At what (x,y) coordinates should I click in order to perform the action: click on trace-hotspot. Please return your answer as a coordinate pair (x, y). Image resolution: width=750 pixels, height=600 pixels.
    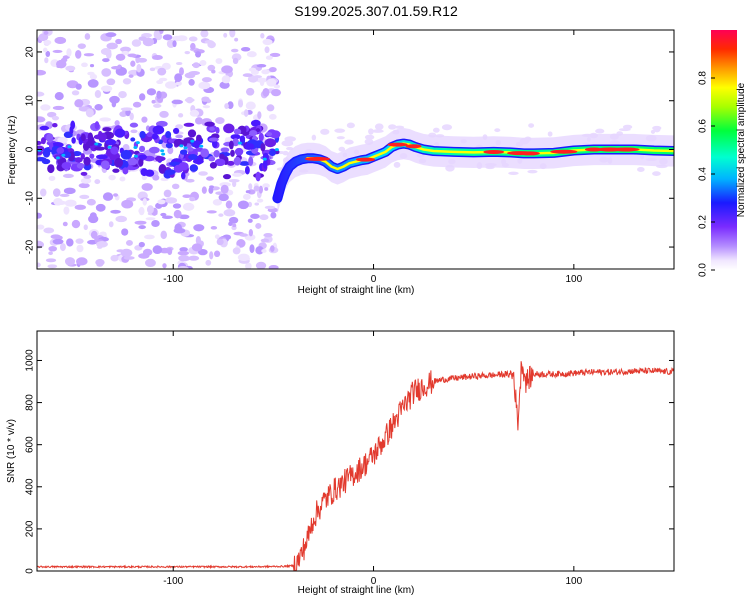
    Looking at the image, I should click on (317, 158).